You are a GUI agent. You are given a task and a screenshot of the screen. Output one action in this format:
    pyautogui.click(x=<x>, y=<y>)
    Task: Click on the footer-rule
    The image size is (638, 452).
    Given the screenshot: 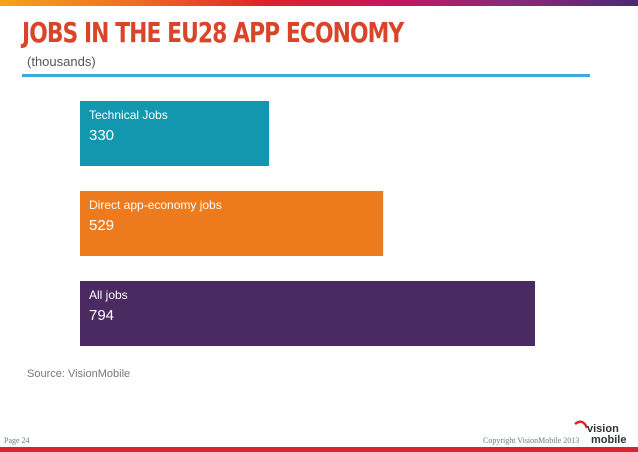 What is the action you would take?
    pyautogui.click(x=319, y=449)
    